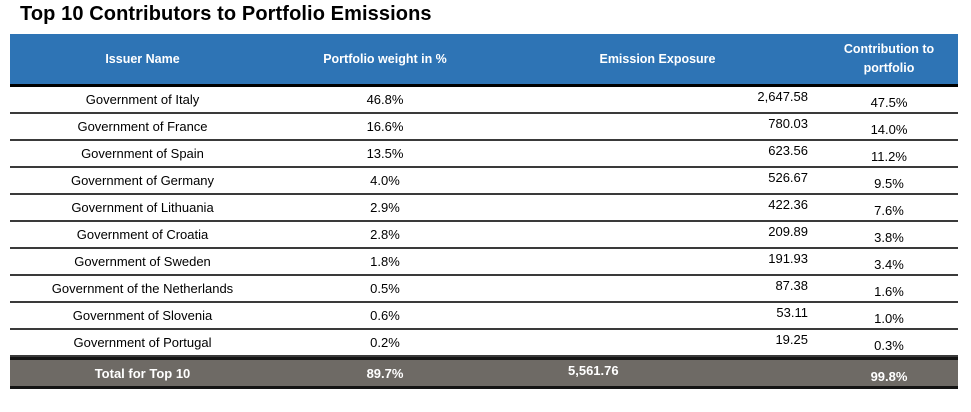 The height and width of the screenshot is (412, 971). Describe the element at coordinates (385, 261) in the screenshot. I see `portfolio-weight-cell: 1.8%` at that location.